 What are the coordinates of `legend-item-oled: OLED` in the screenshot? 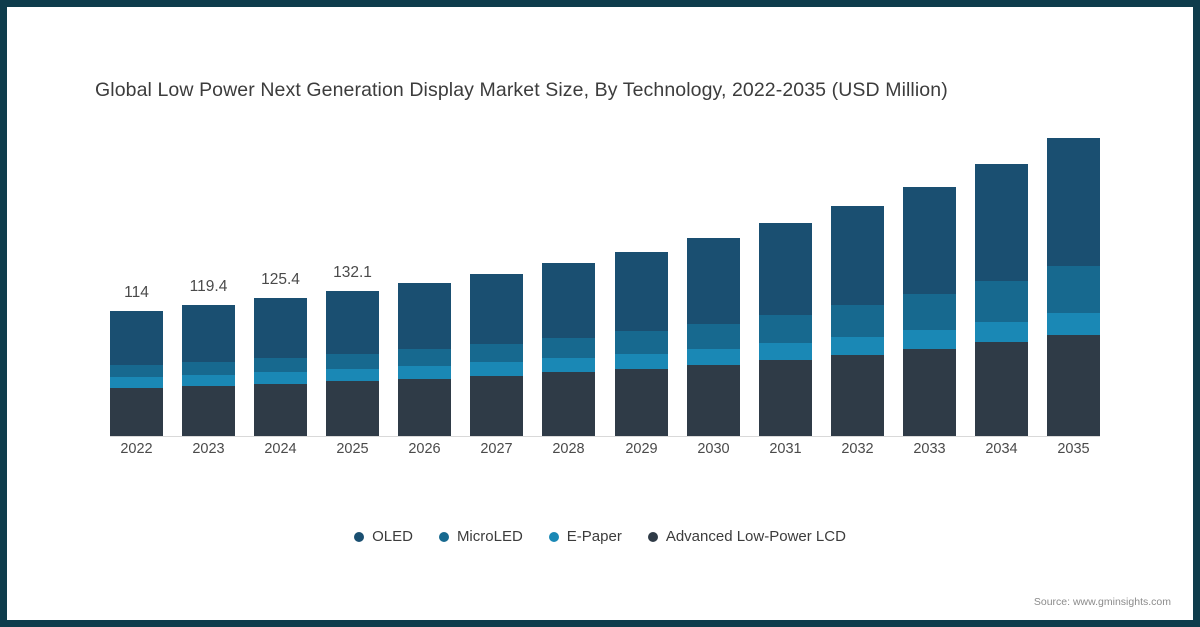 It's located at (383, 536).